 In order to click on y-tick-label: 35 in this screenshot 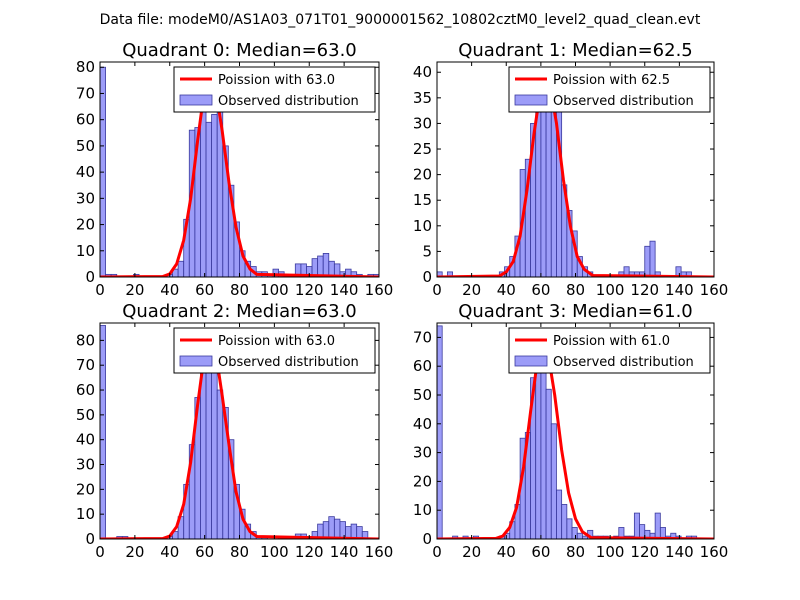, I will do `click(422, 98)`.